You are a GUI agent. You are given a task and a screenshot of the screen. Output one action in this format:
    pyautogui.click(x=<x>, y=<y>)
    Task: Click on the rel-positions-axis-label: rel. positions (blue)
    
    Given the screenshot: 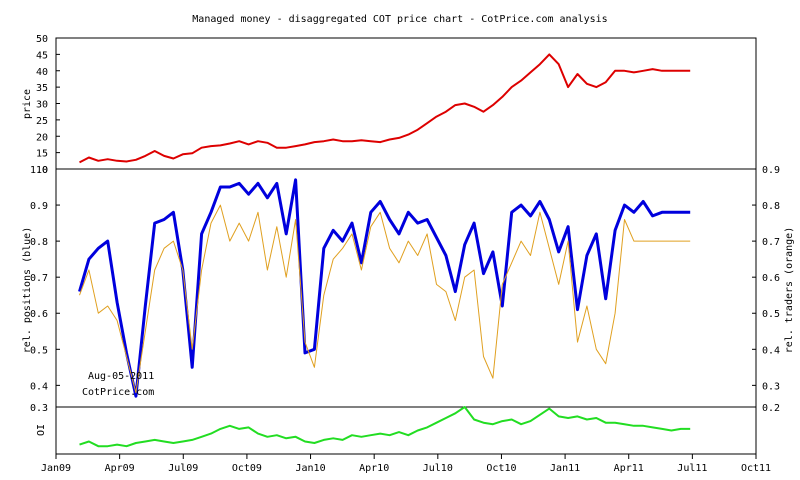 What is the action you would take?
    pyautogui.click(x=27, y=290)
    